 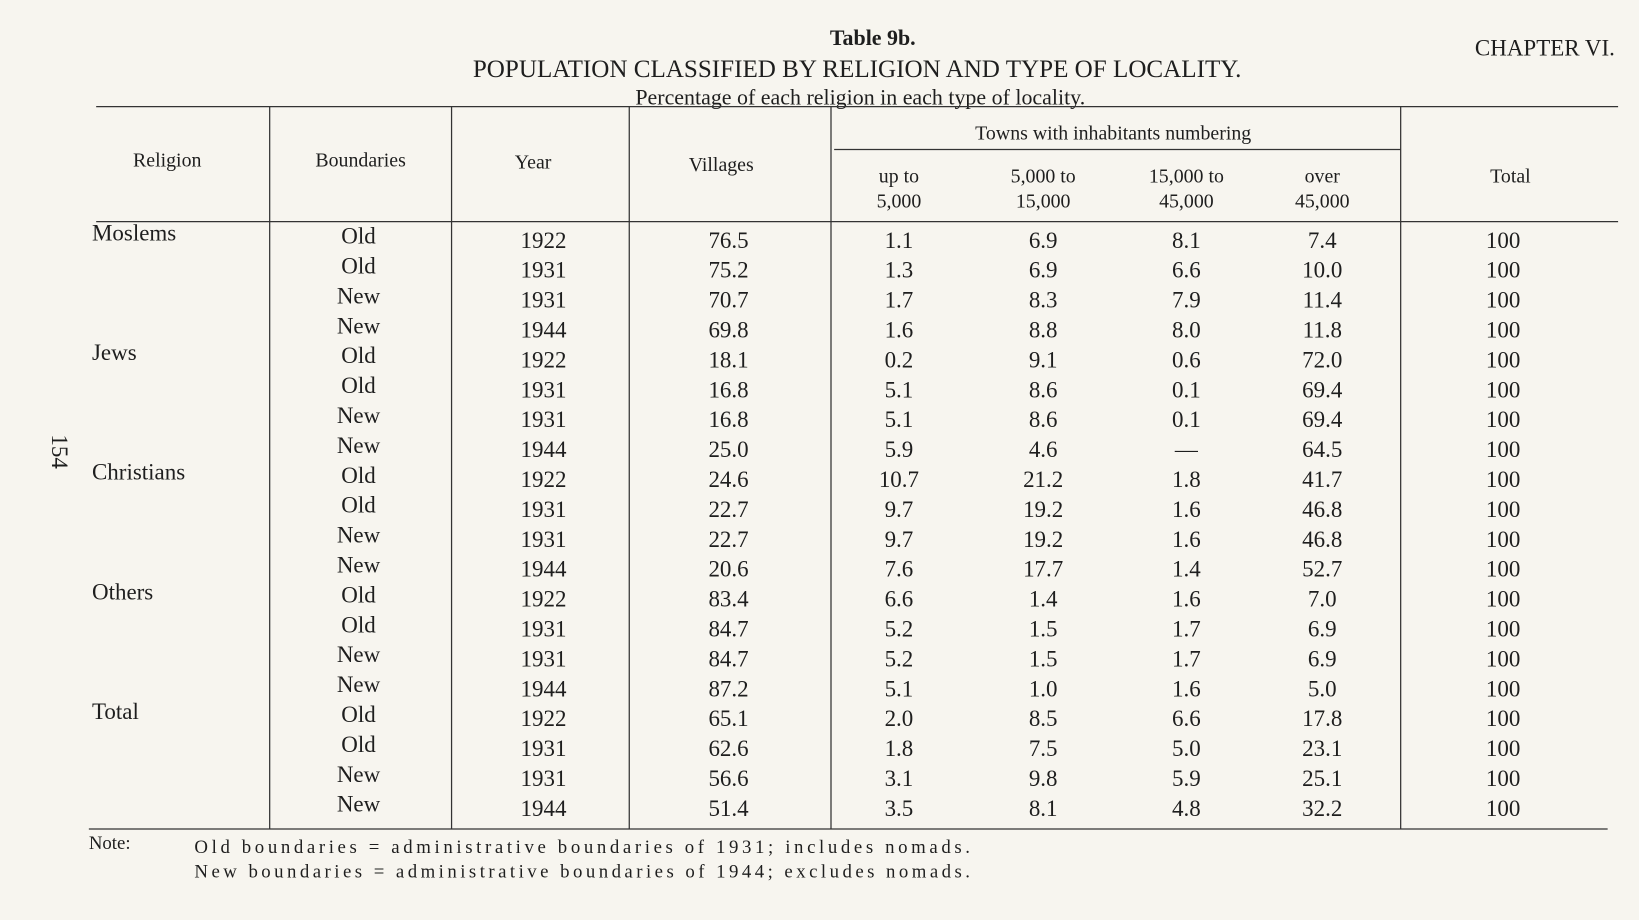 What do you see at coordinates (899, 449) in the screenshot?
I see `table-cell: 5.9` at bounding box center [899, 449].